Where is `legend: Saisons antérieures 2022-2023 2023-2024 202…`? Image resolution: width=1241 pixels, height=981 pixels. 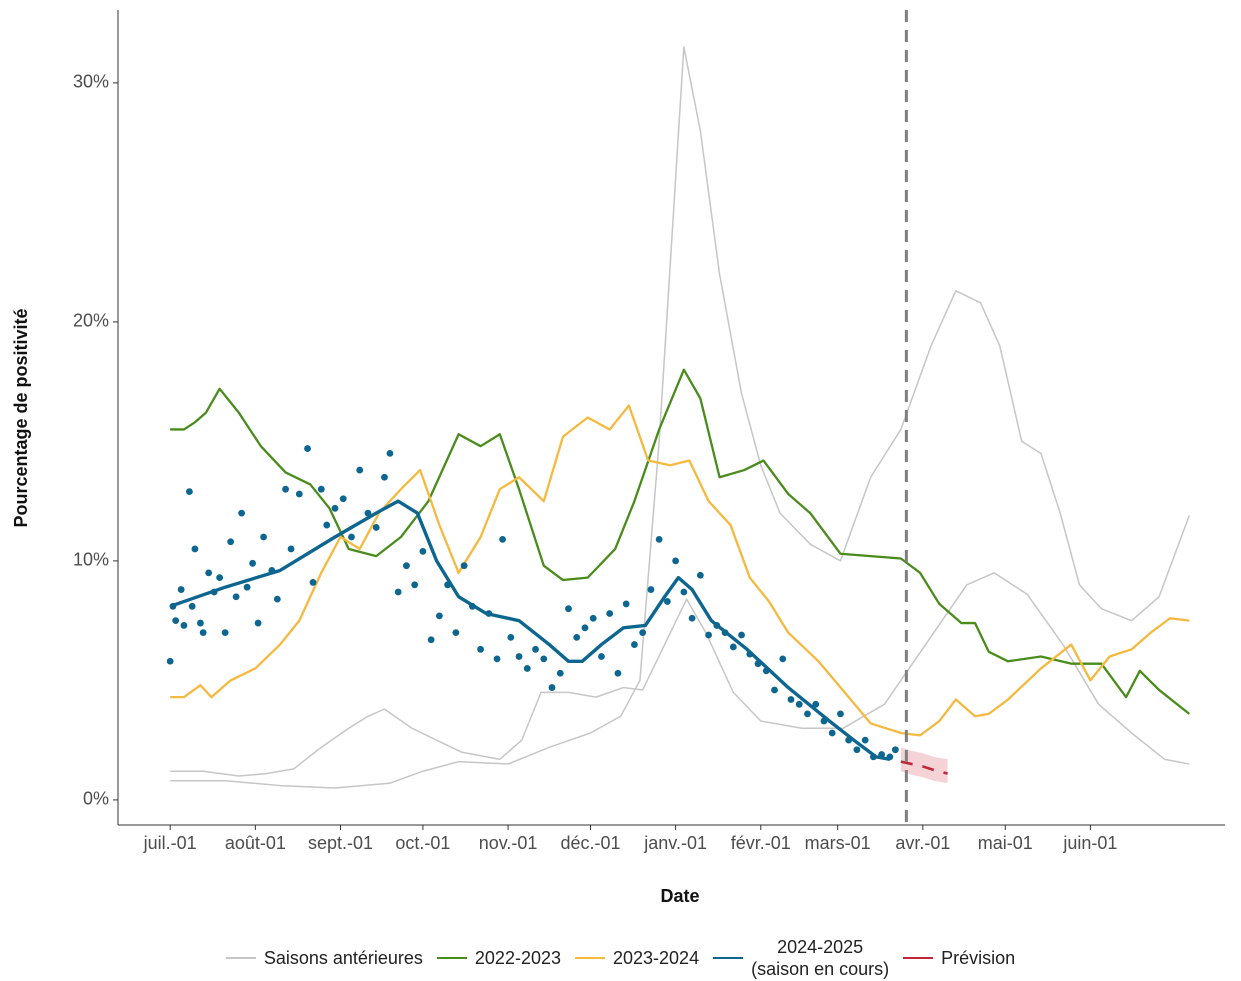
legend: Saisons antérieures 2022-2023 2023-2024 202… is located at coordinates (620, 958).